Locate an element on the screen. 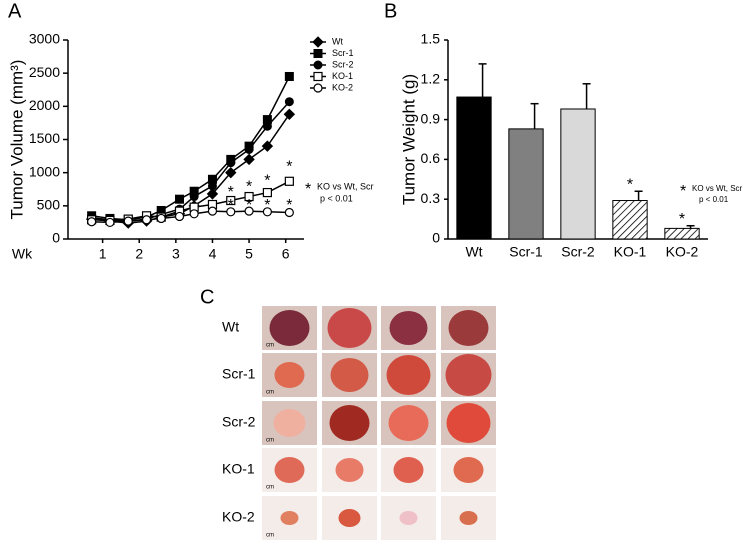 This screenshot has width=745, height=540. panel-label: A is located at coordinates (15, 11).